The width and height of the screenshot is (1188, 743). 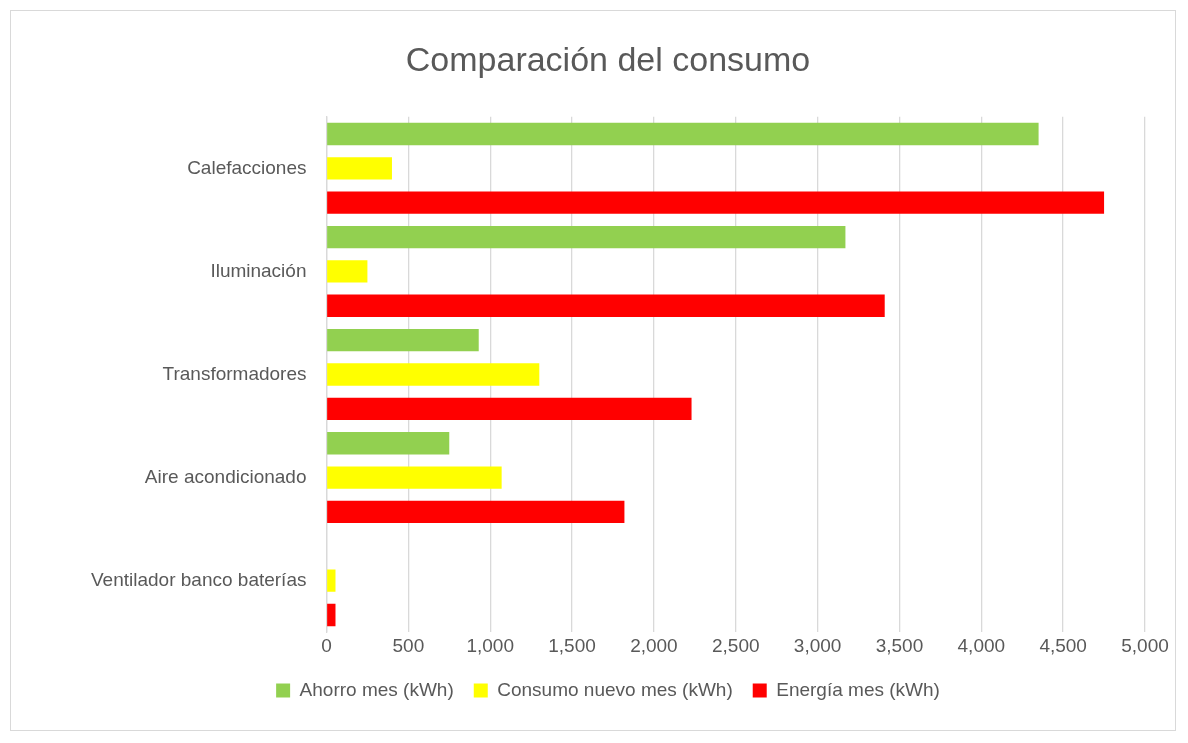 I want to click on chart-title: Comparación del consumo, so click(x=608, y=58).